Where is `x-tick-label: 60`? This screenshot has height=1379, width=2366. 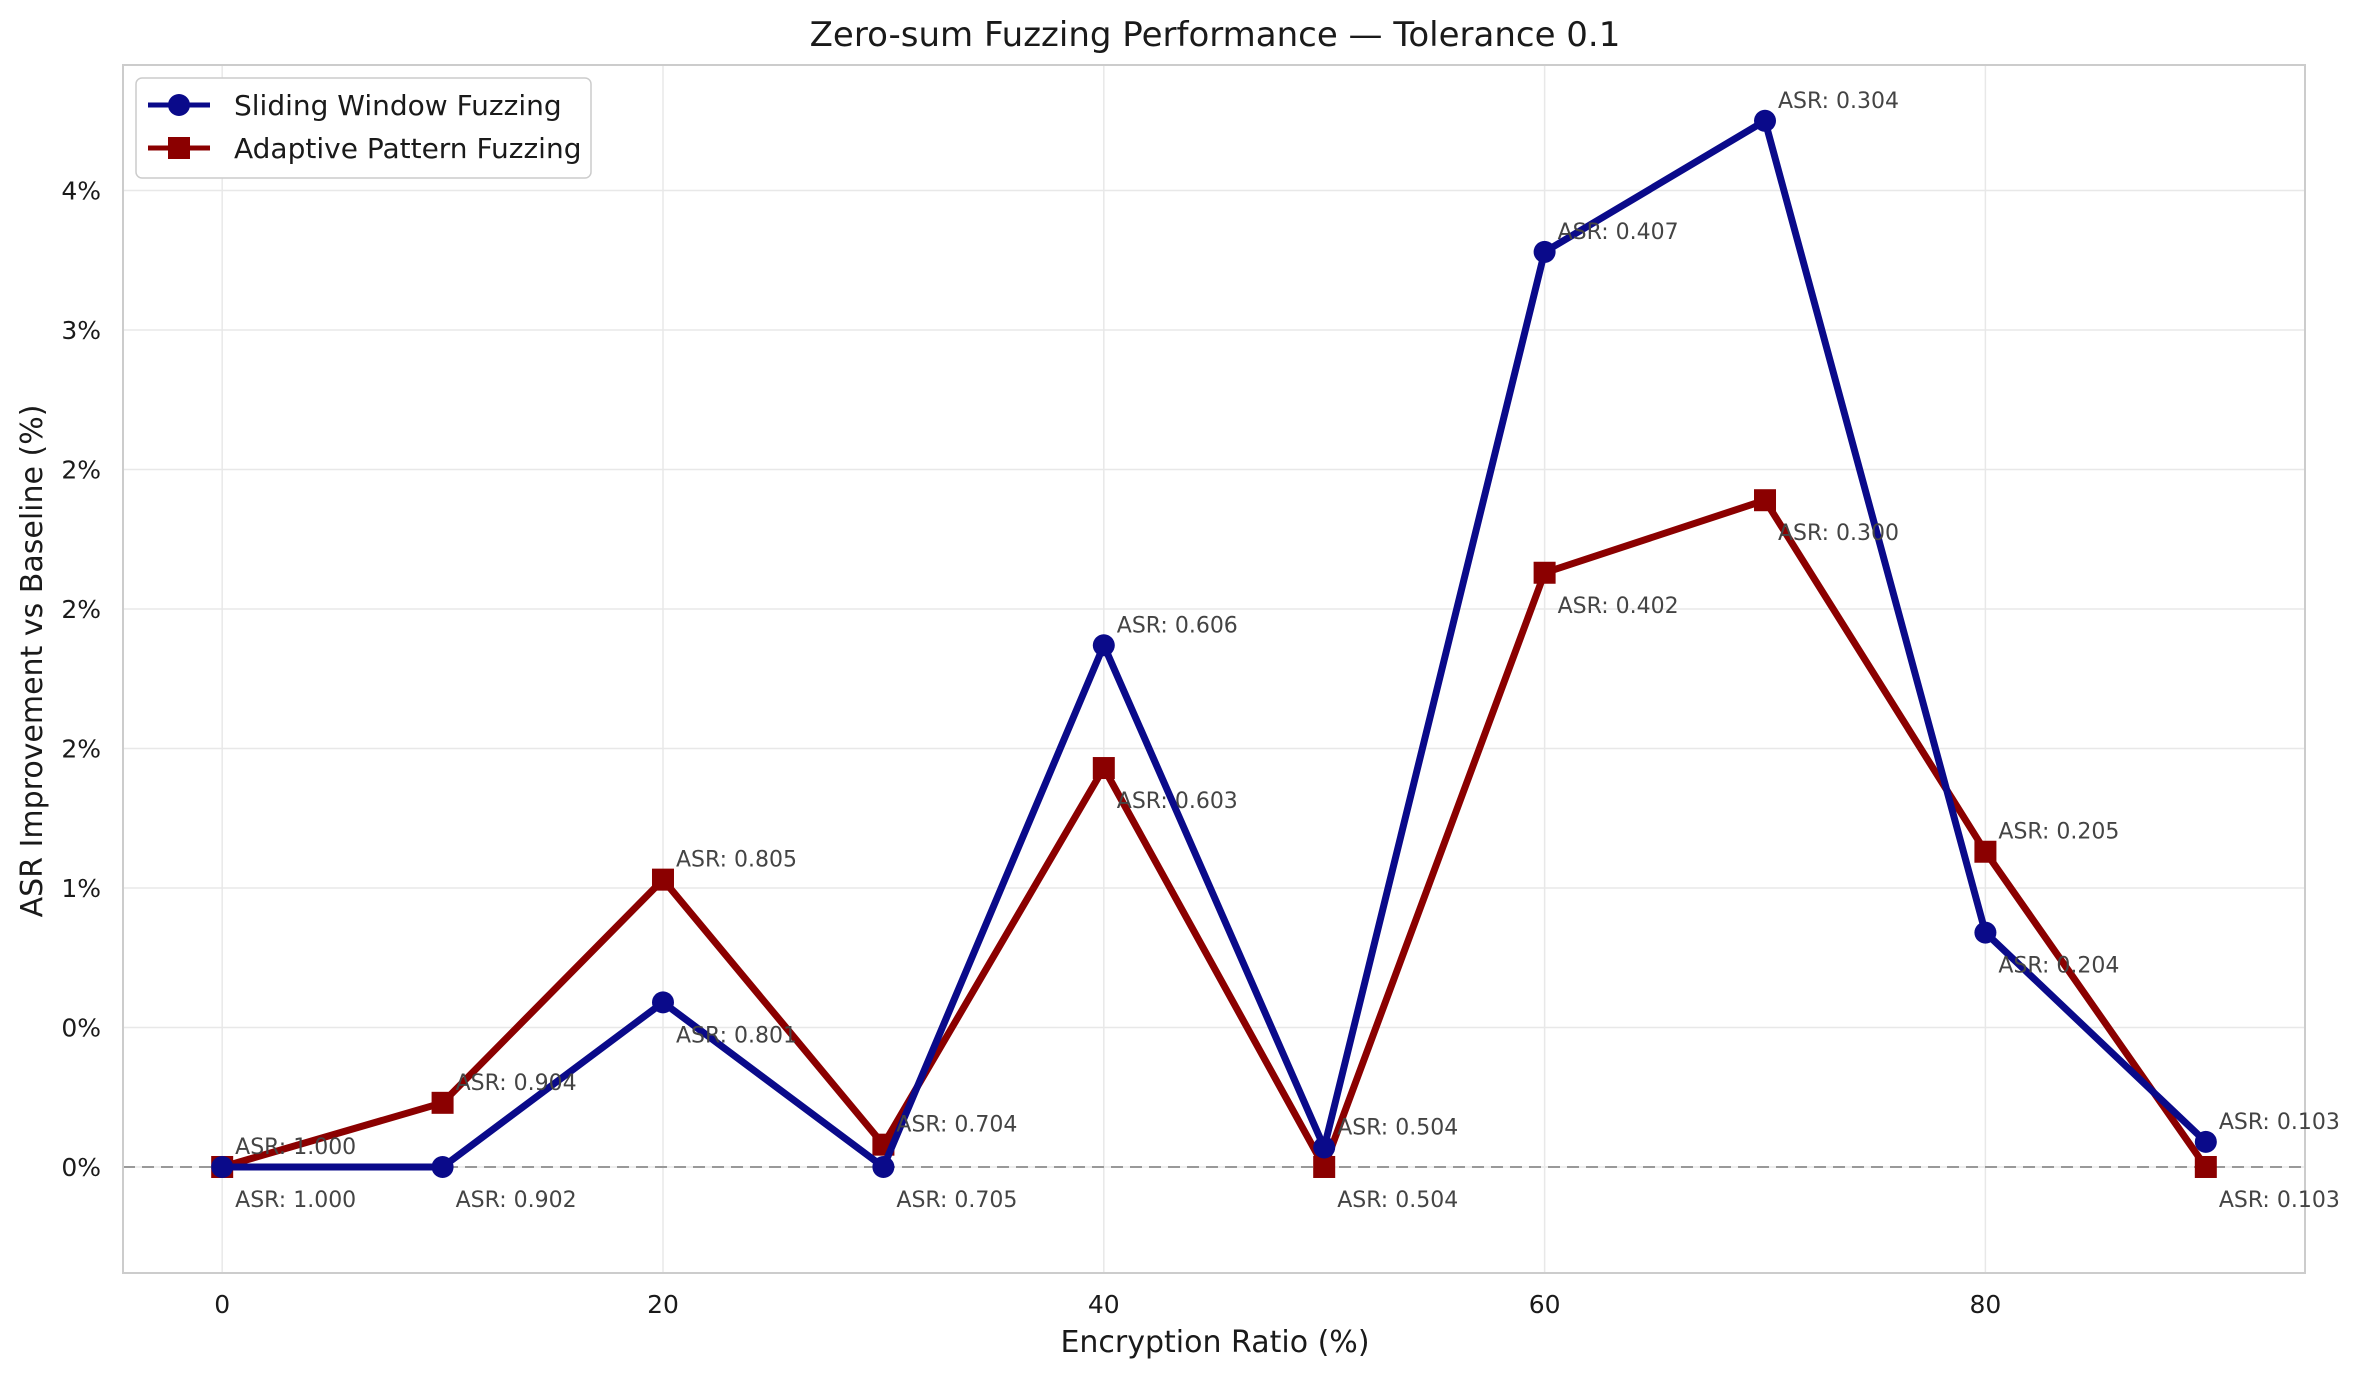 x-tick-label: 60 is located at coordinates (1545, 1304).